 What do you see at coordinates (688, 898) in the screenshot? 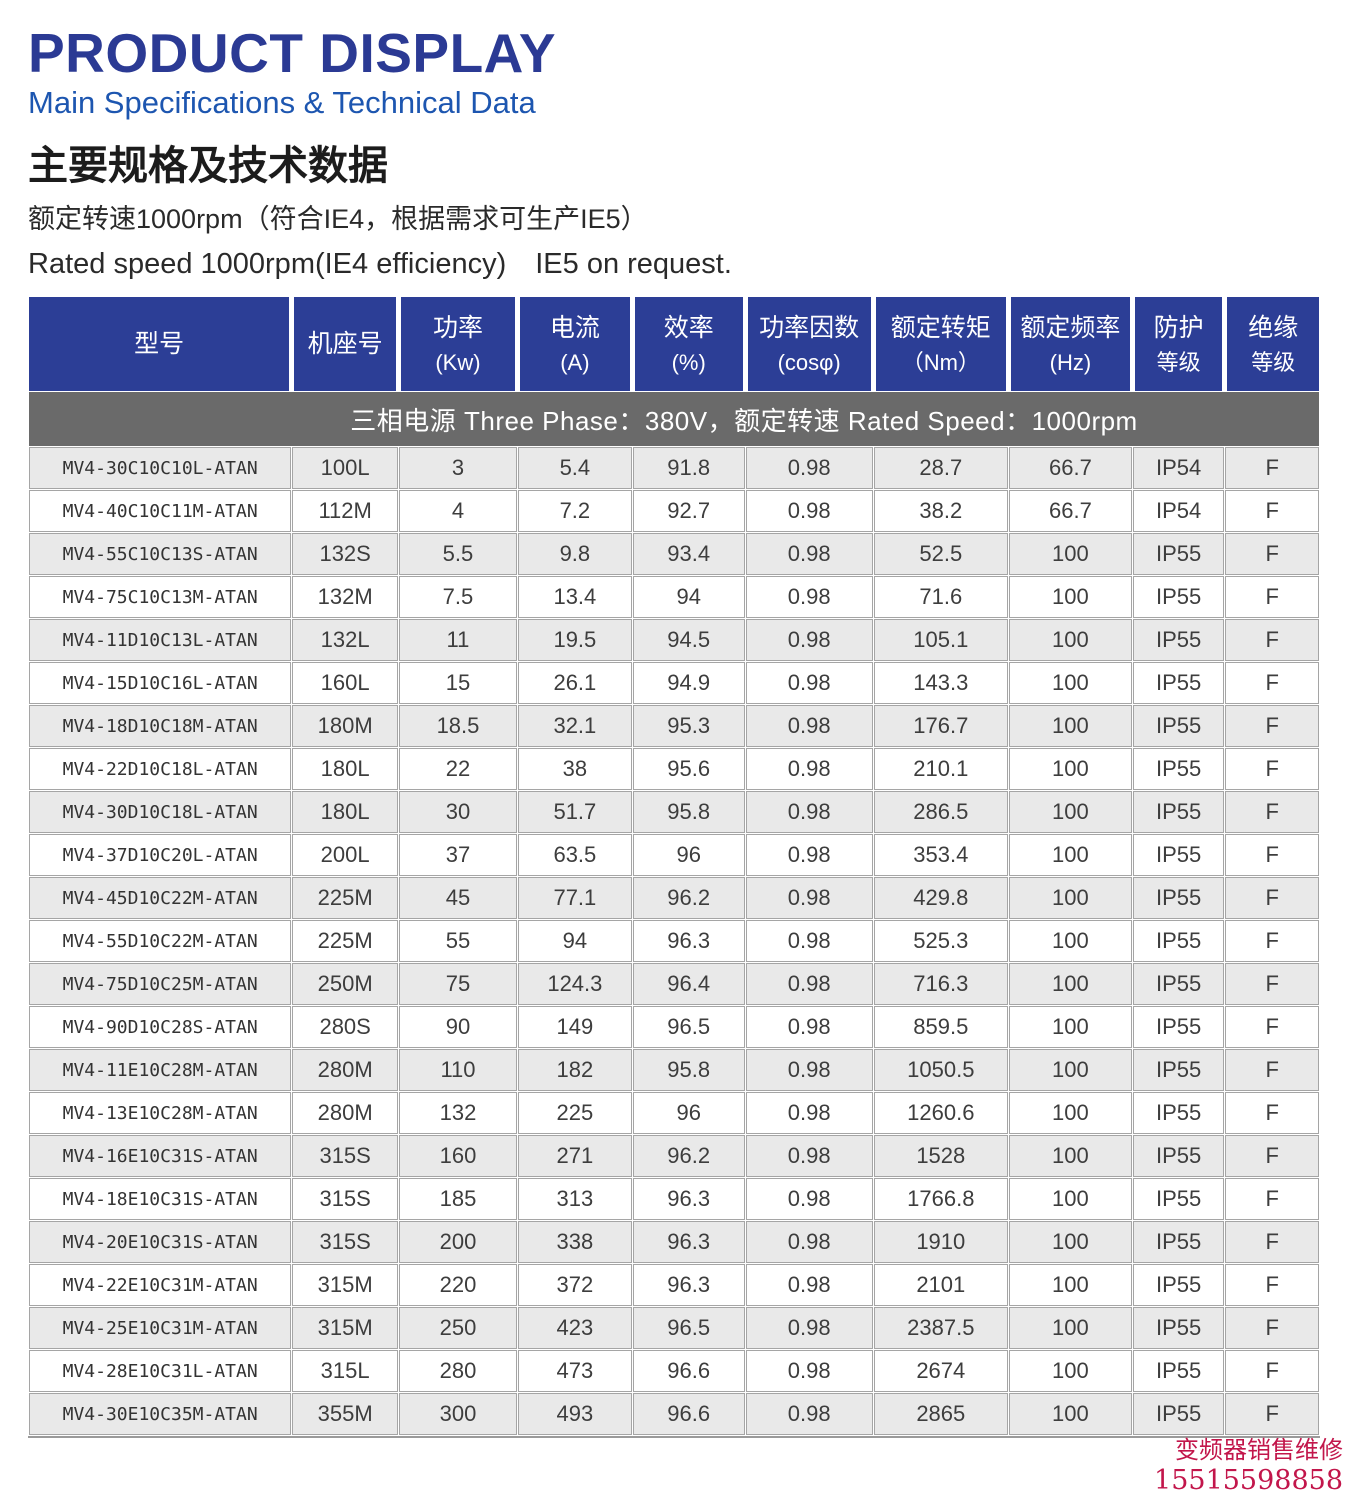
I see `efficiency-cell: 96.2` at bounding box center [688, 898].